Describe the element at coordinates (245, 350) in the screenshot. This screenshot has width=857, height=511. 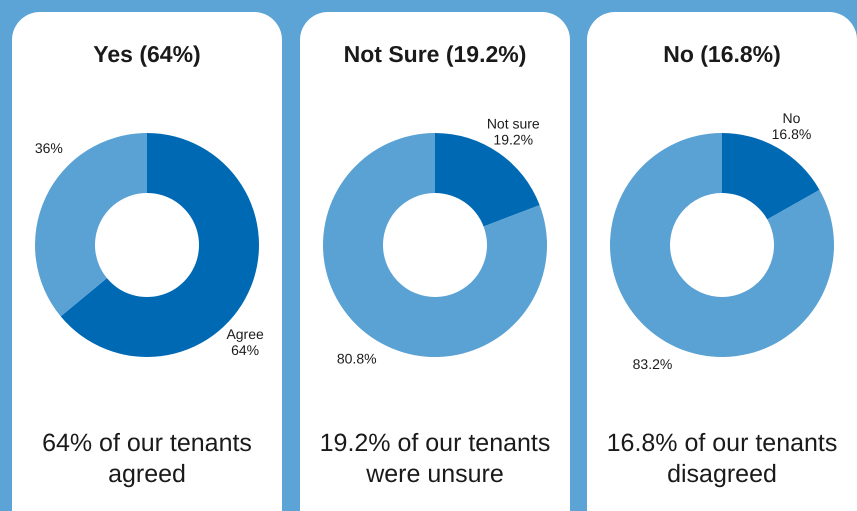
I see `data-label: 64%` at that location.